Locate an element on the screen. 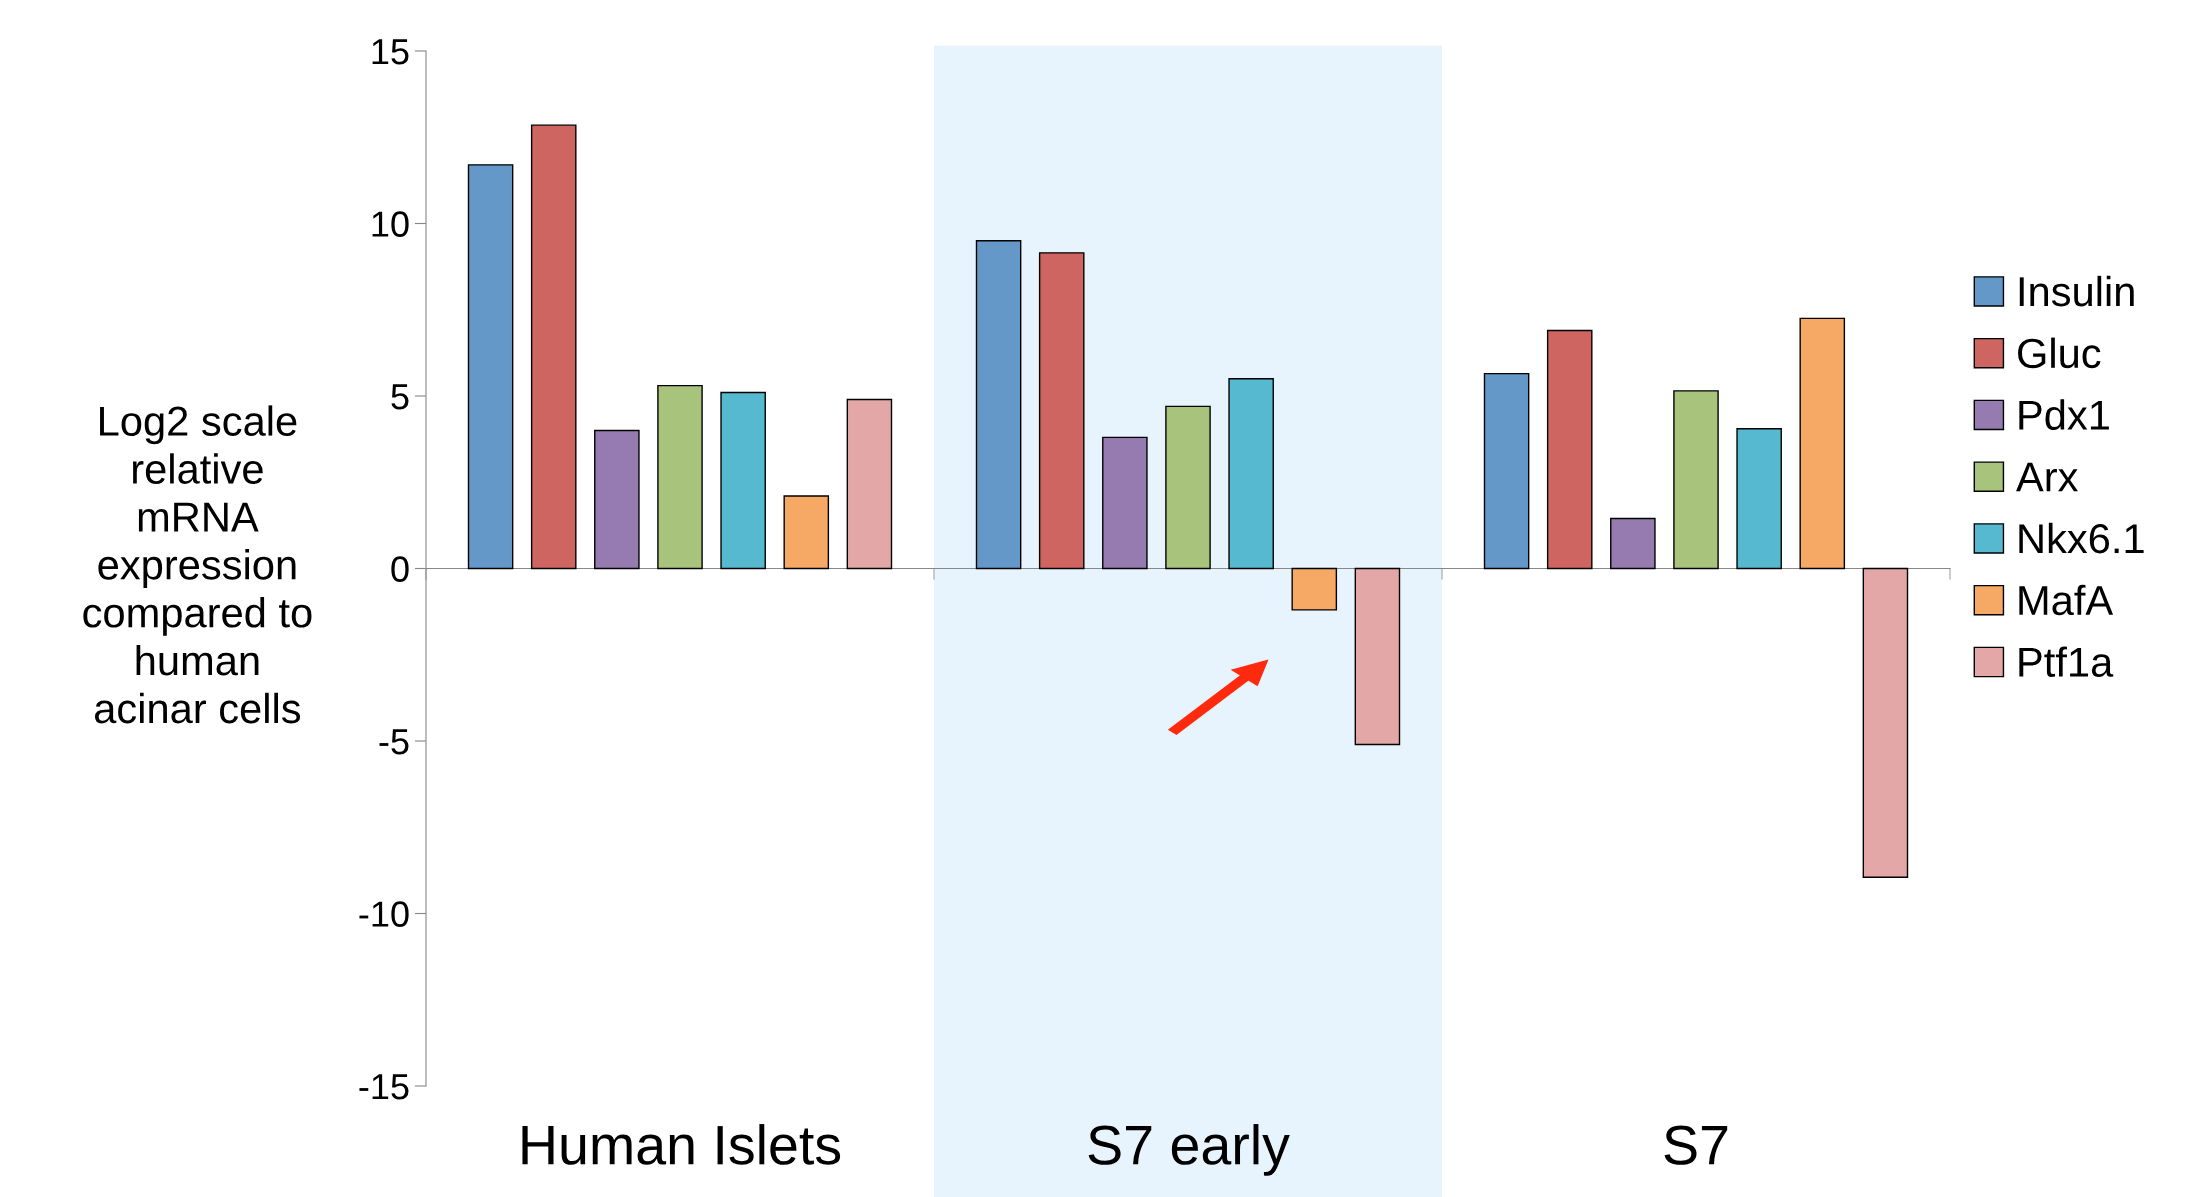 The height and width of the screenshot is (1197, 2203). legend-label: Insulin is located at coordinates (2076, 291).